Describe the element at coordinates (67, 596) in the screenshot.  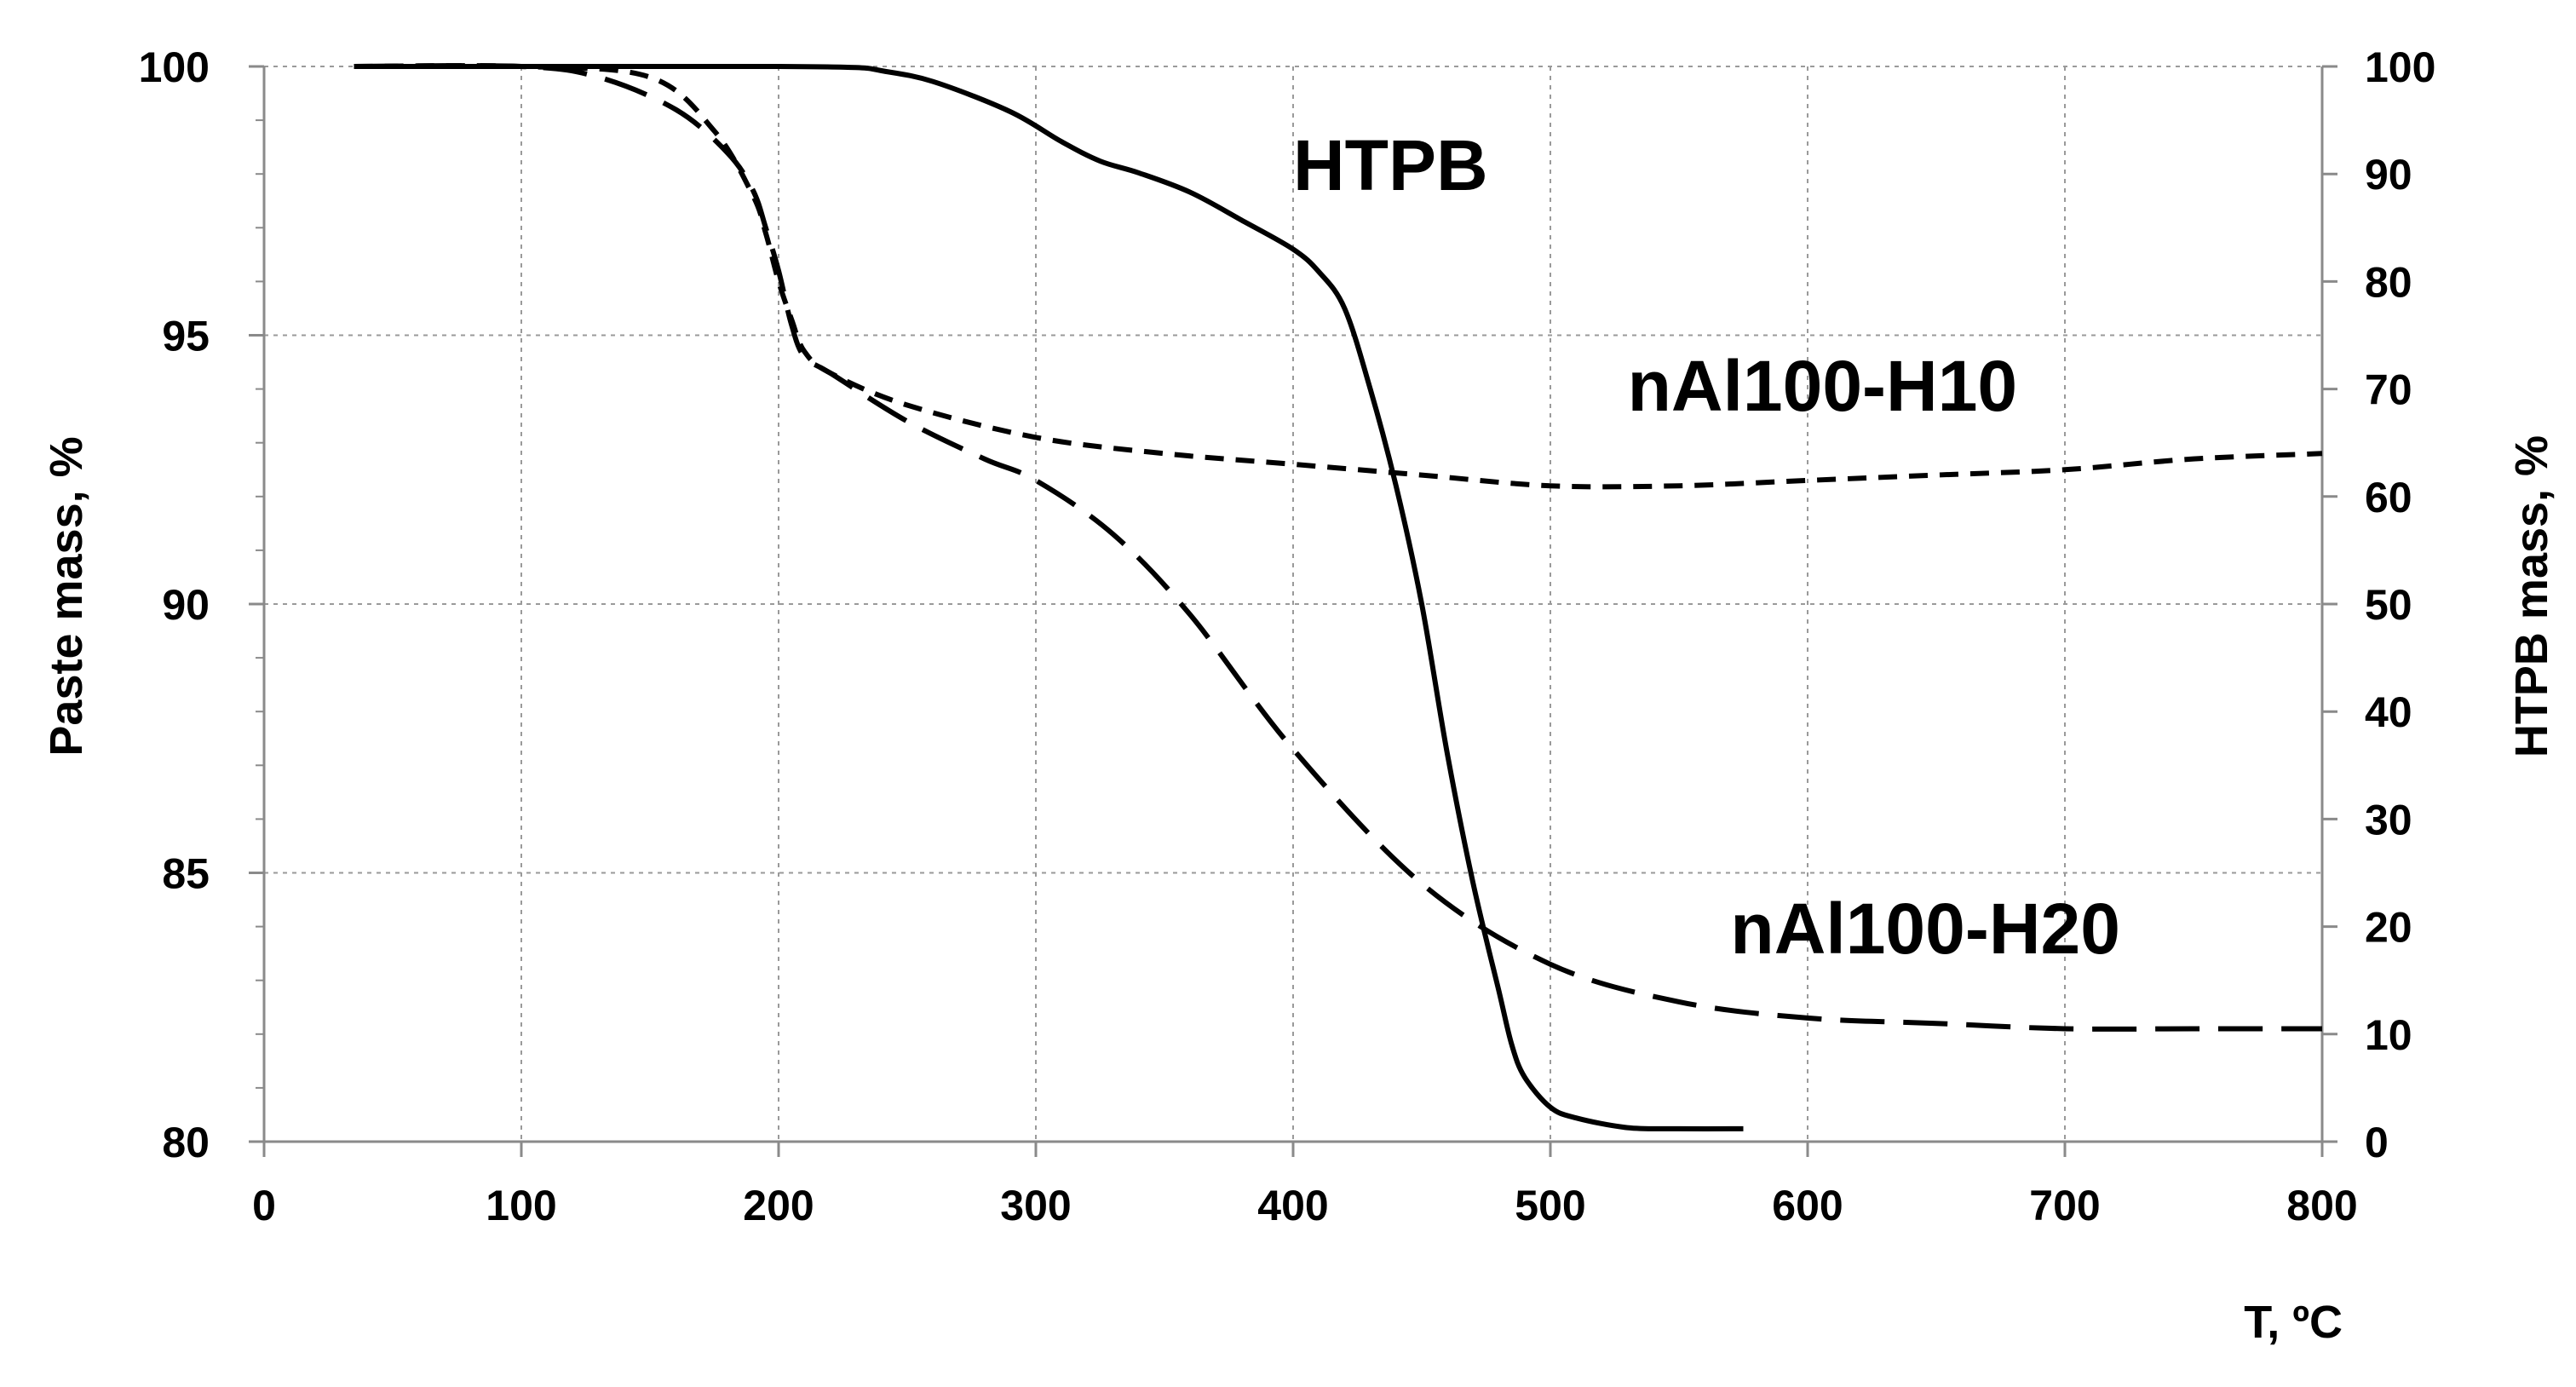
I see `left-y-axis-title: Paste mass, %` at that location.